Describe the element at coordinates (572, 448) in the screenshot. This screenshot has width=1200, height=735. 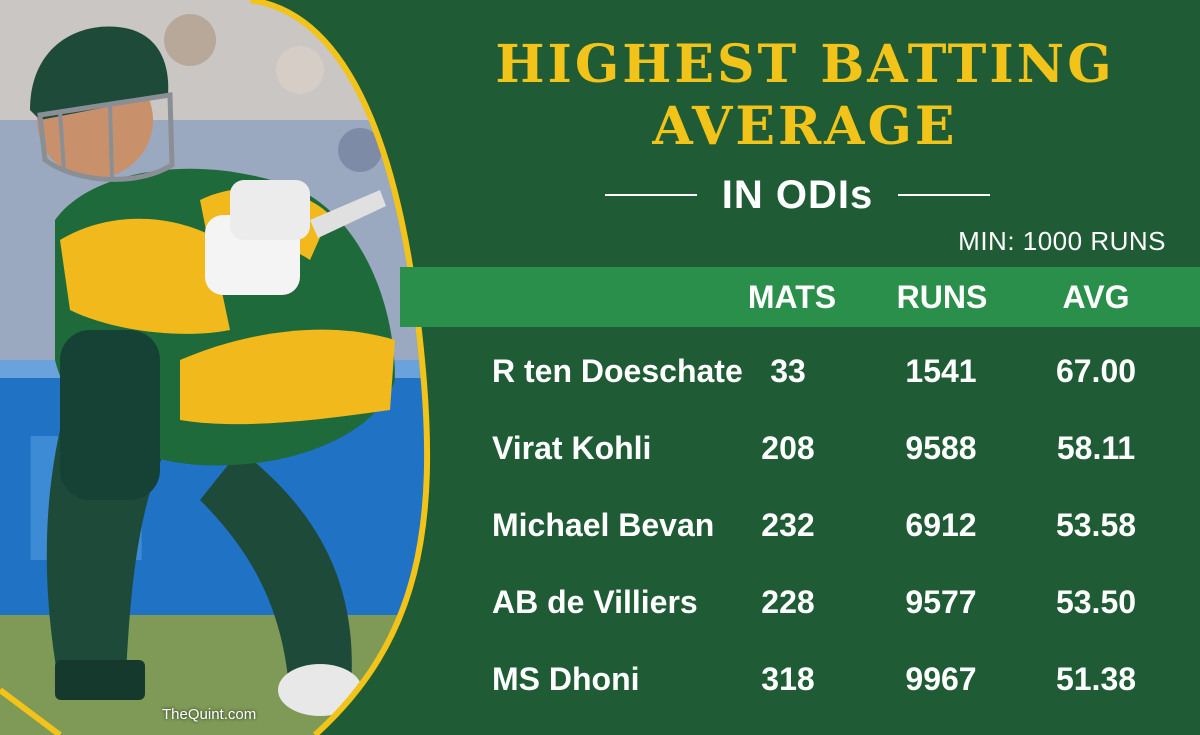
I see `player-name: Virat Kohli` at that location.